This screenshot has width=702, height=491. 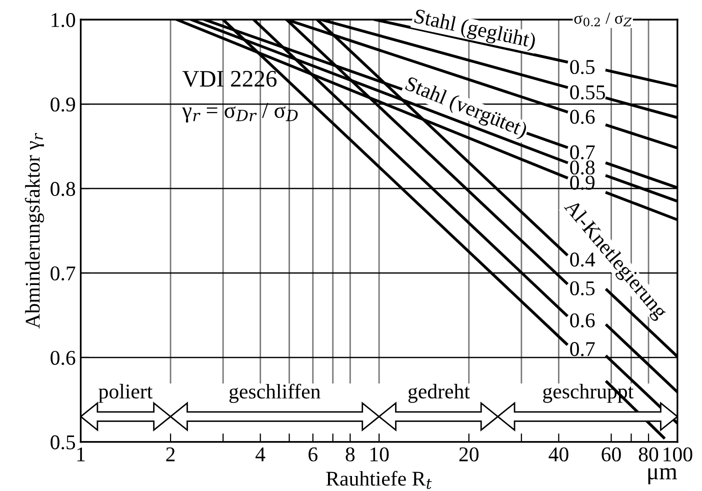 I want to click on annotation: VDI 2226, so click(x=229, y=78).